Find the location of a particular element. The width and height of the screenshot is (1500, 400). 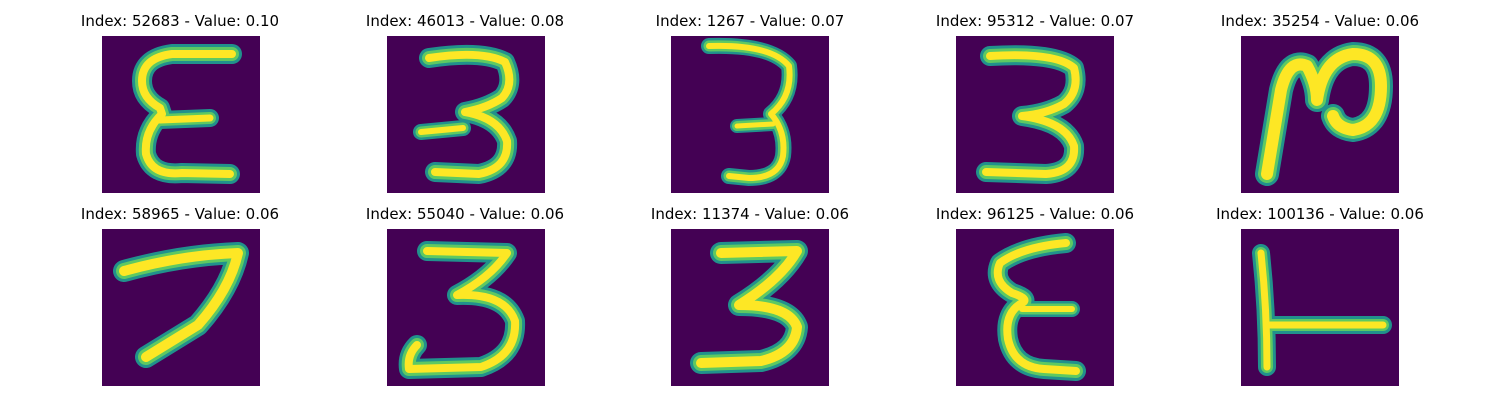

tile-cell-10: Index: 100136 - Value: 0.06 is located at coordinates (1320, 294).